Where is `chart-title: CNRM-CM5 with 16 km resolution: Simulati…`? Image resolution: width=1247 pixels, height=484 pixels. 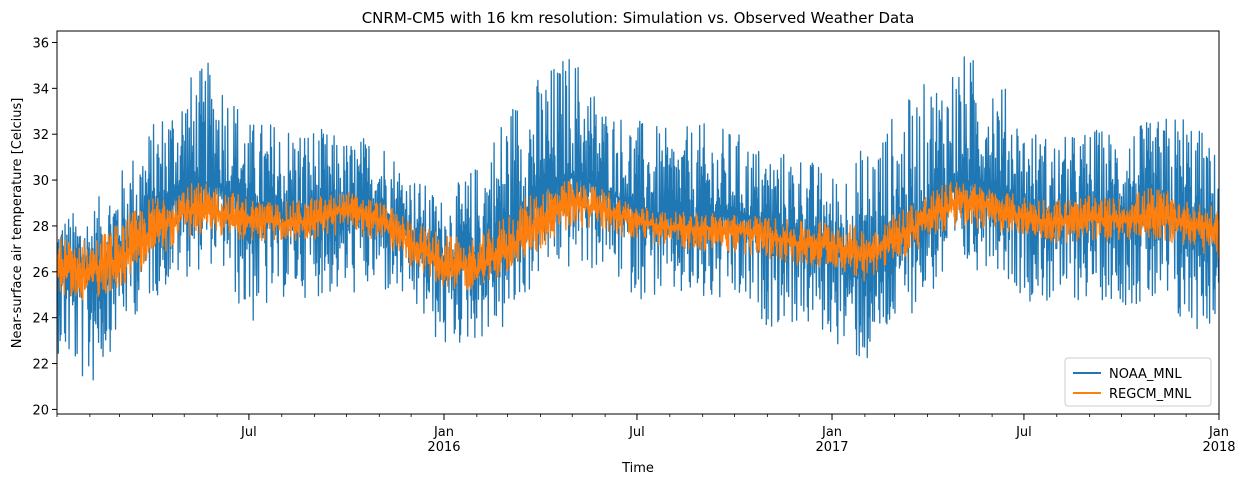 chart-title: CNRM-CM5 with 16 km resolution: Simulati… is located at coordinates (638, 18).